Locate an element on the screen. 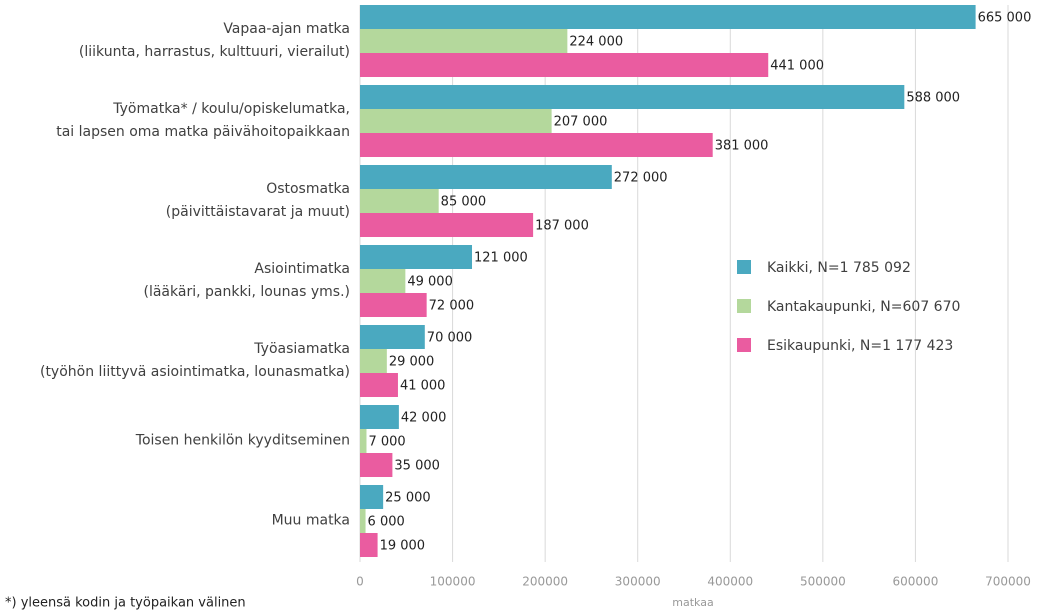 The height and width of the screenshot is (611, 1045). legend-label: Esikaupunki, N=1 177 423 is located at coordinates (860, 346).